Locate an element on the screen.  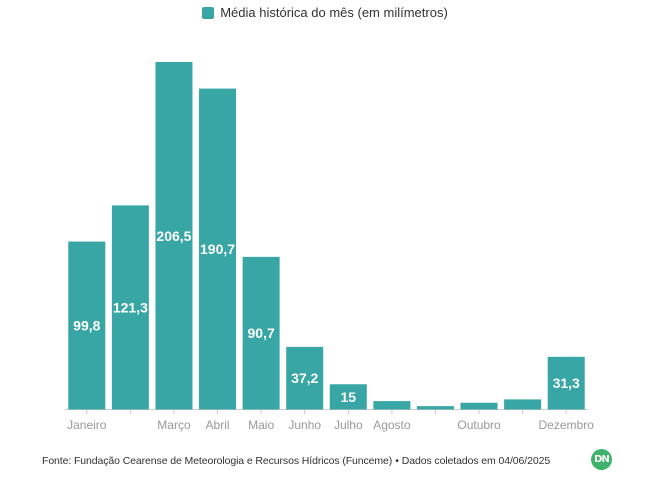
value-label-11: 31,3 is located at coordinates (566, 383).